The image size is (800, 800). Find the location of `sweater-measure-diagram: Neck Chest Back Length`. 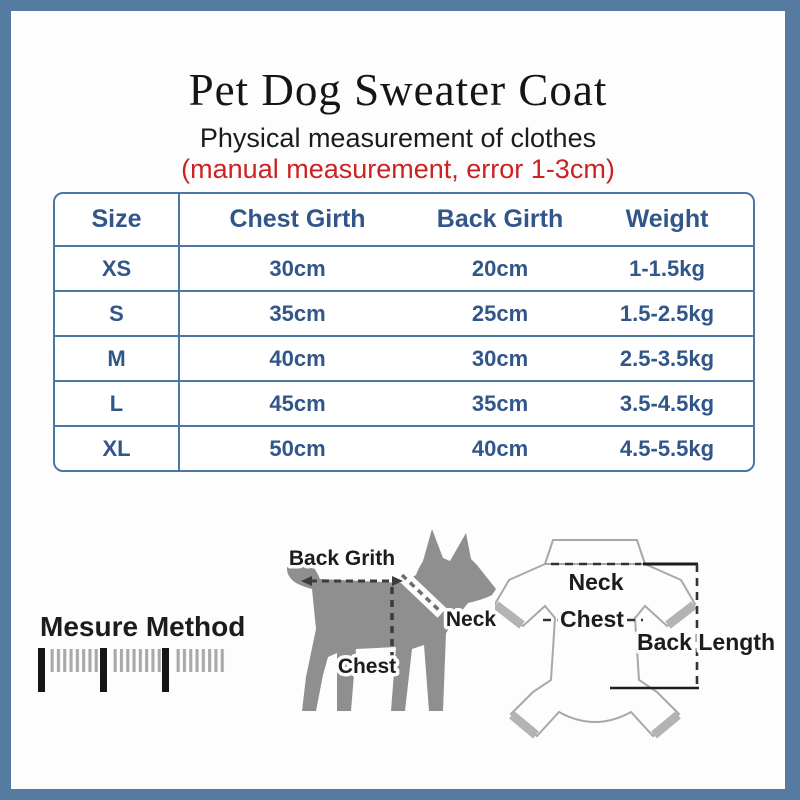

sweater-measure-diagram: Neck Chest Back Length is located at coordinates (637, 639).